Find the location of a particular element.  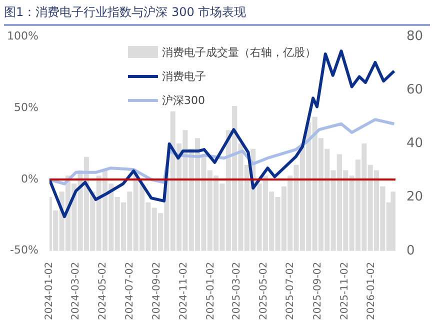

x-tick-label: 2024-07-02 is located at coordinates (130, 291).